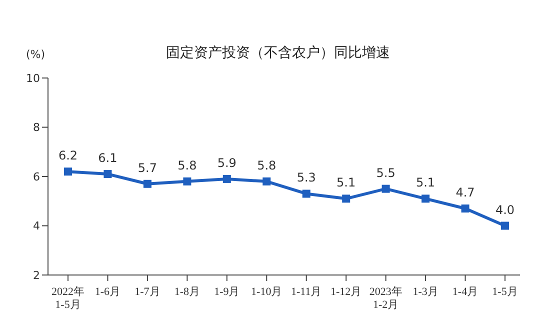 This screenshot has width=556, height=325. I want to click on y-axis-title: (%), so click(36, 54).